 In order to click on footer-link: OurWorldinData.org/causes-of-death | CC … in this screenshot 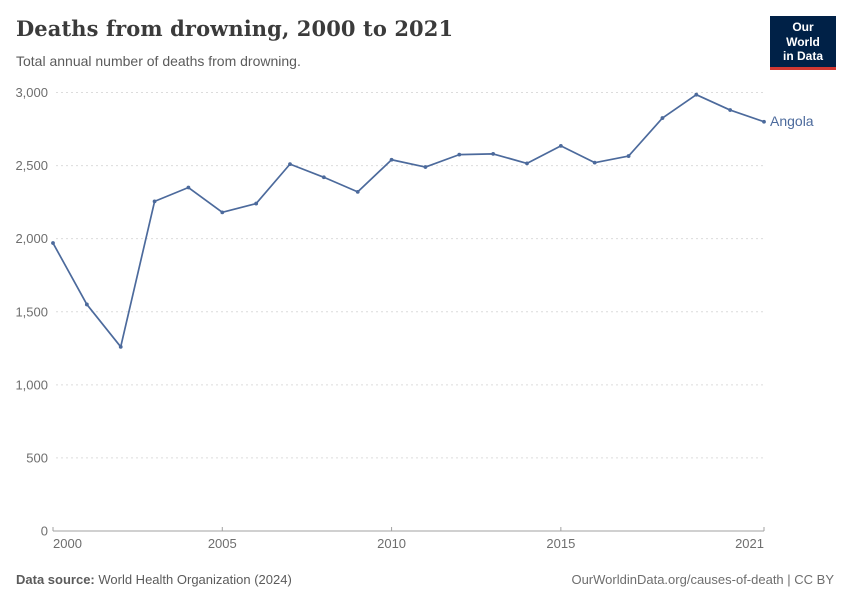, I will do `click(702, 579)`.